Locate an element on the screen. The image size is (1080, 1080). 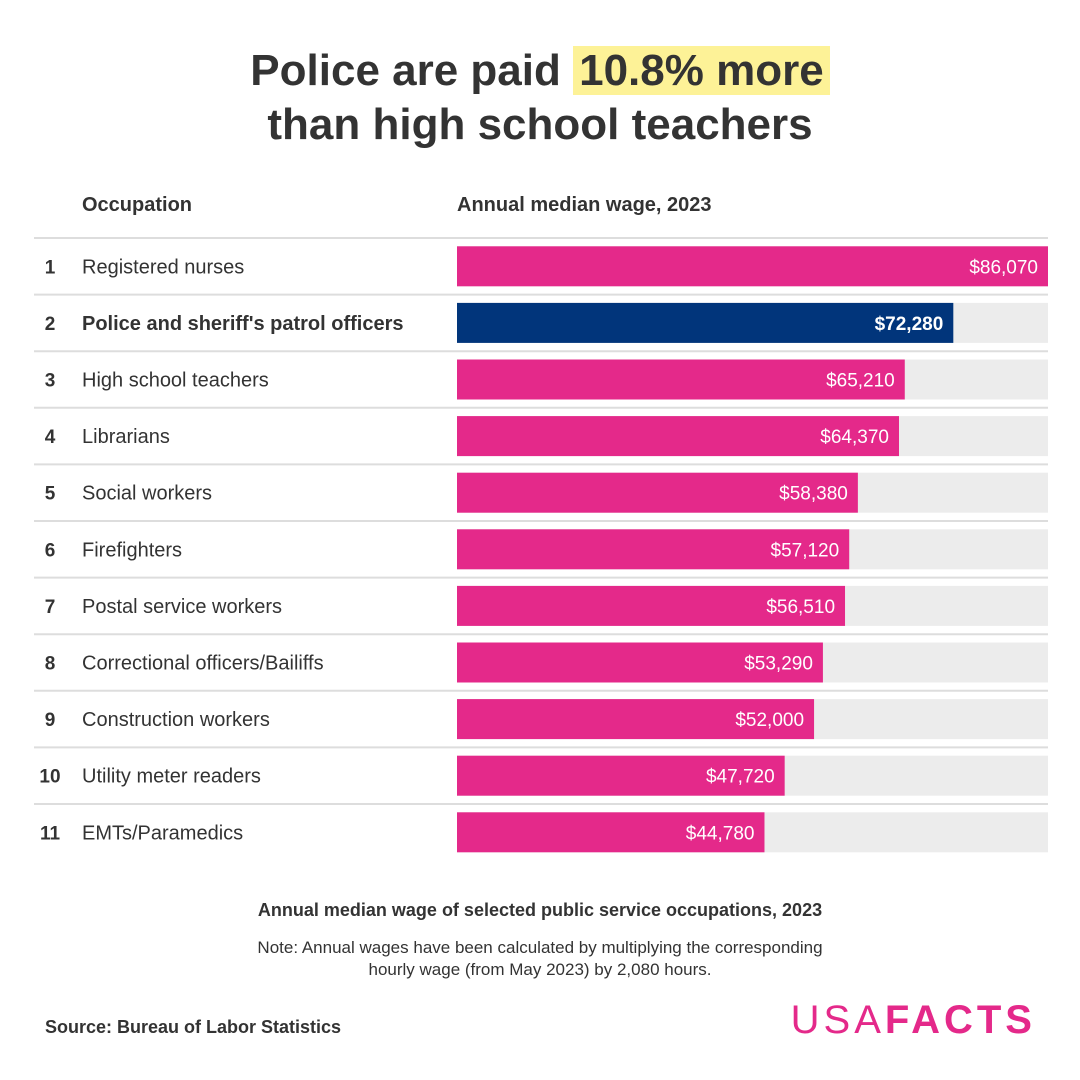
title-highlight: 10.8% more is located at coordinates (701, 70).